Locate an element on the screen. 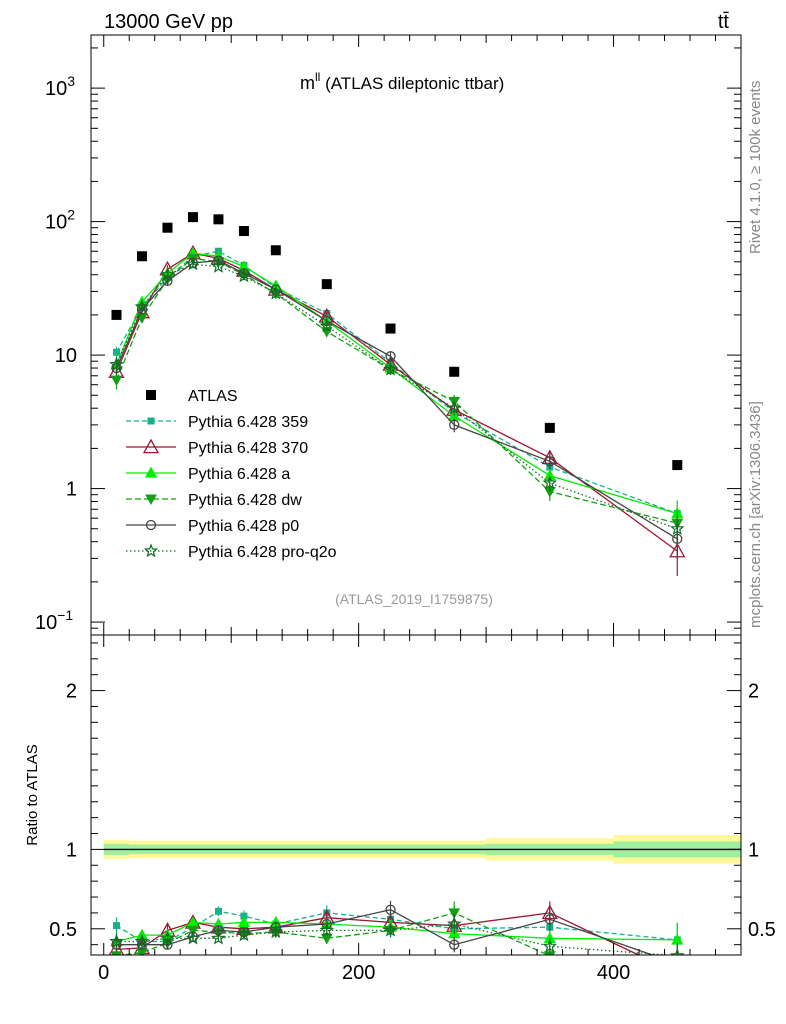 The height and width of the screenshot is (1024, 786). legend-label: Pythia 6.428 359 is located at coordinates (248, 422).